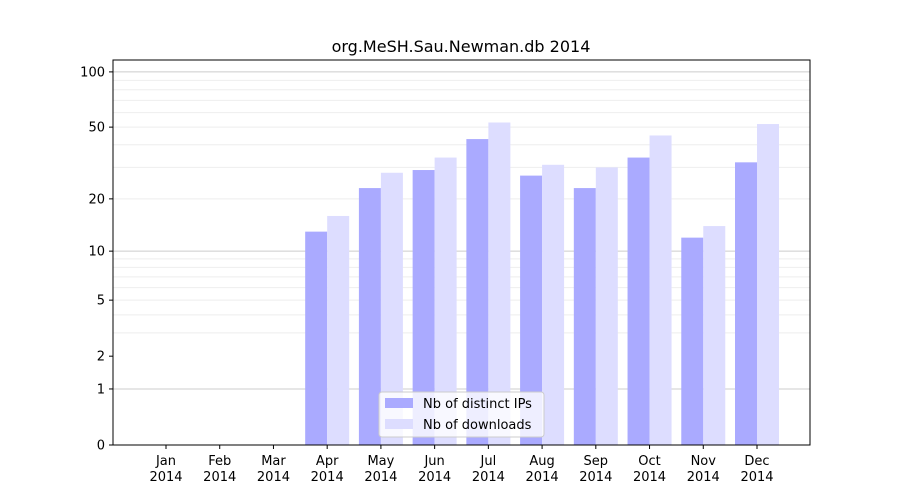 This screenshot has height=504, width=900. What do you see at coordinates (273, 461) in the screenshot?
I see `x-tick-label: Mar` at bounding box center [273, 461].